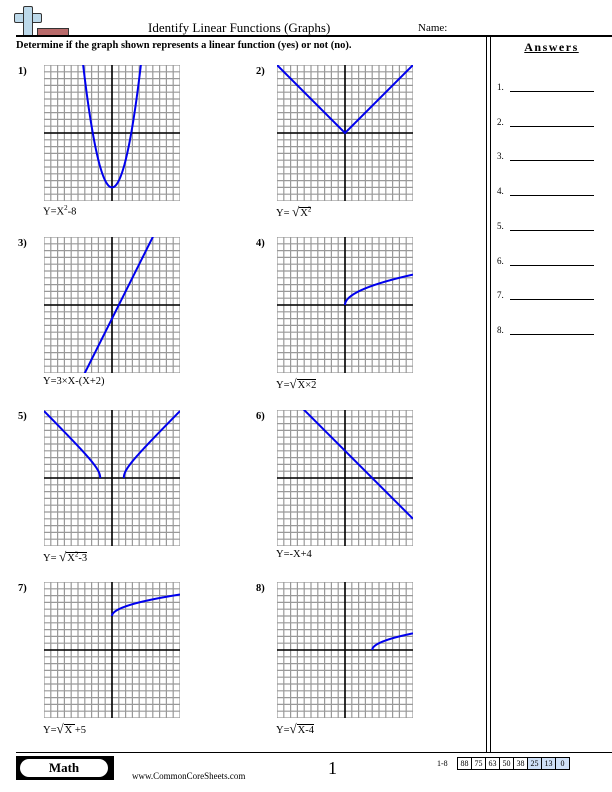  Describe the element at coordinates (260, 71) in the screenshot. I see `question-number: 2)` at that location.